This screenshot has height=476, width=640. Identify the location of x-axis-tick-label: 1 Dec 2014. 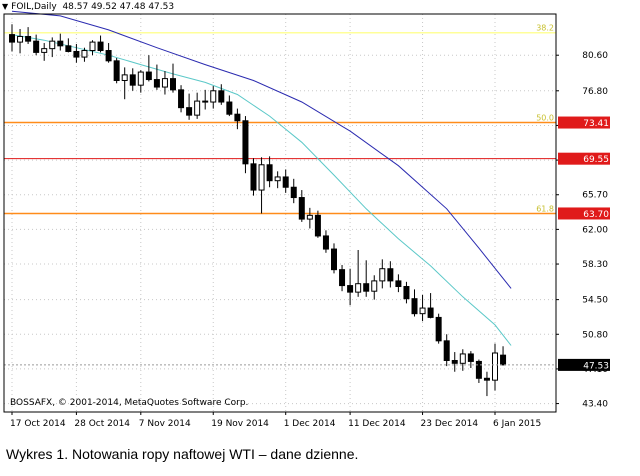
(310, 424).